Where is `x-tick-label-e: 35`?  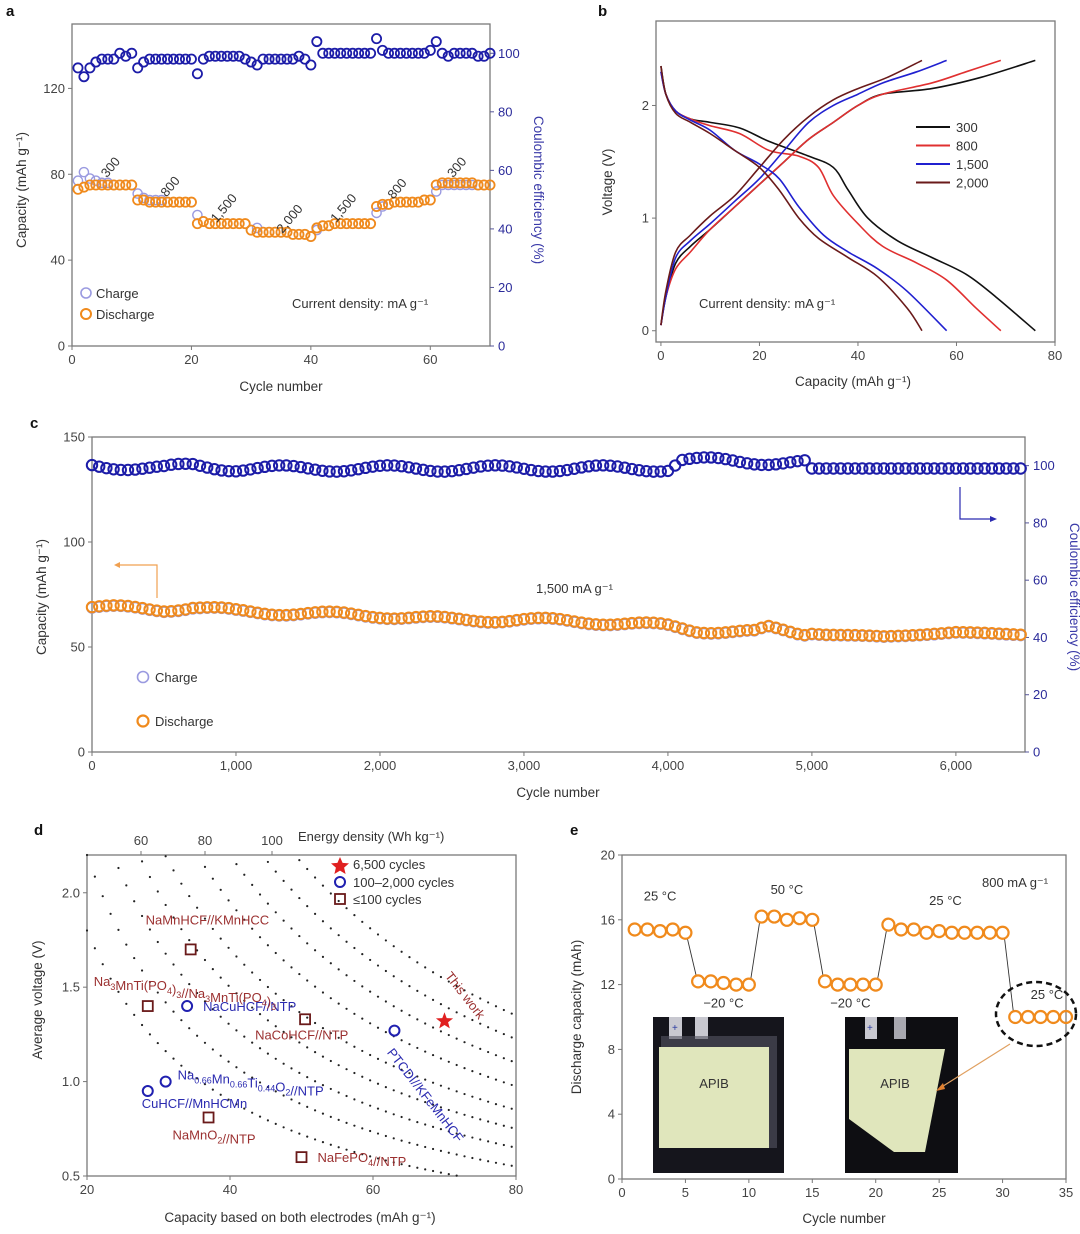
x-tick-label-e: 35 is located at coordinates (1066, 1192).